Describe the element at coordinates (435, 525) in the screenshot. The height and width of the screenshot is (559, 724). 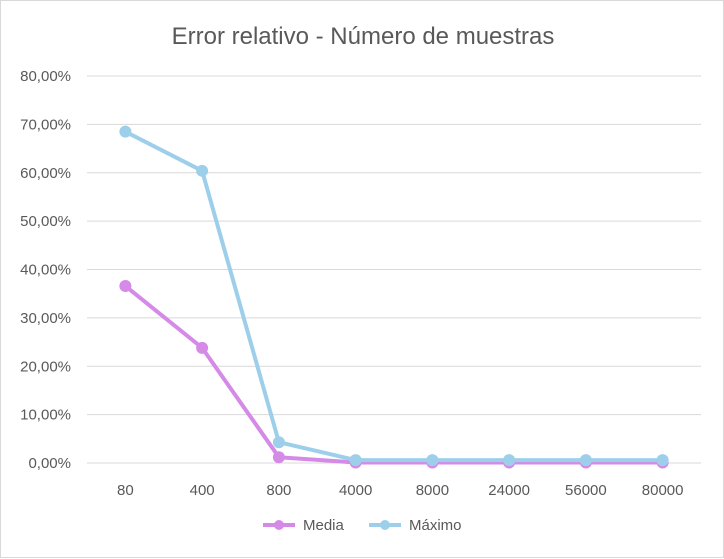
I see `legend-label: Máximo` at that location.